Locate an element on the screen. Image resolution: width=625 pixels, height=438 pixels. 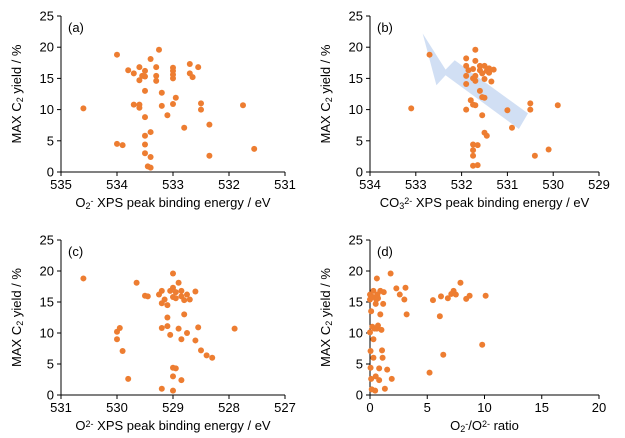
x-tick-label: 531 is located at coordinates (508, 184).